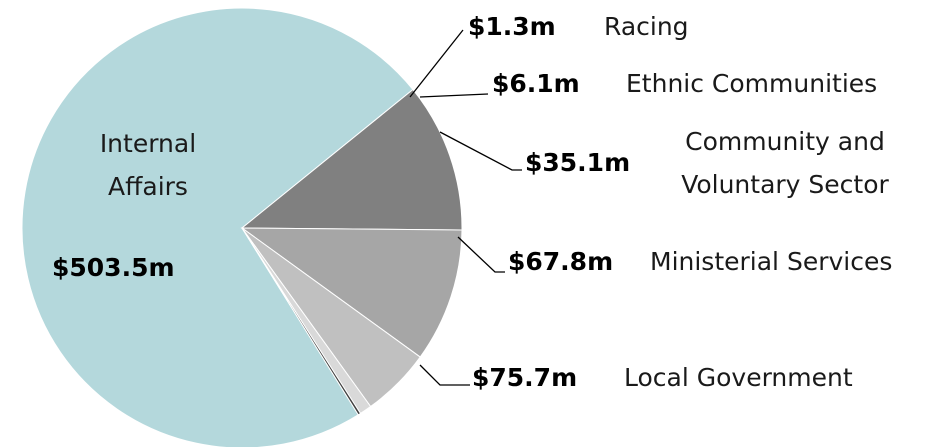 The height and width of the screenshot is (447, 951). I want to click on category-label: Ministerial Services, so click(771, 261).